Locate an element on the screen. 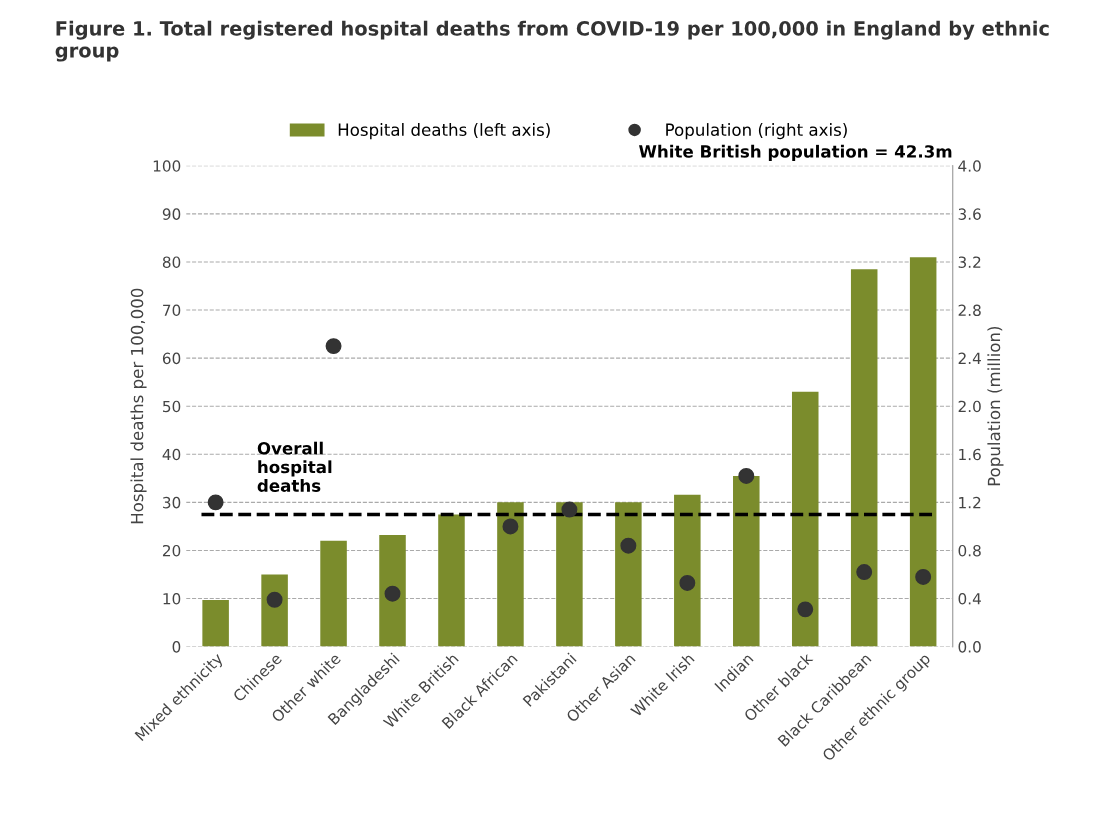 This screenshot has height=829, width=1095. y2-tick-label: 0.8 is located at coordinates (969, 550).